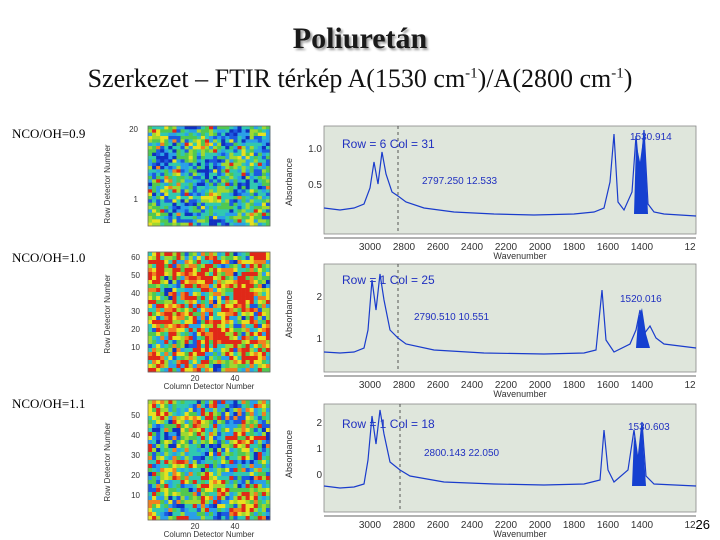  I want to click on svg-text: 2800.143 22.050, so click(462, 453).